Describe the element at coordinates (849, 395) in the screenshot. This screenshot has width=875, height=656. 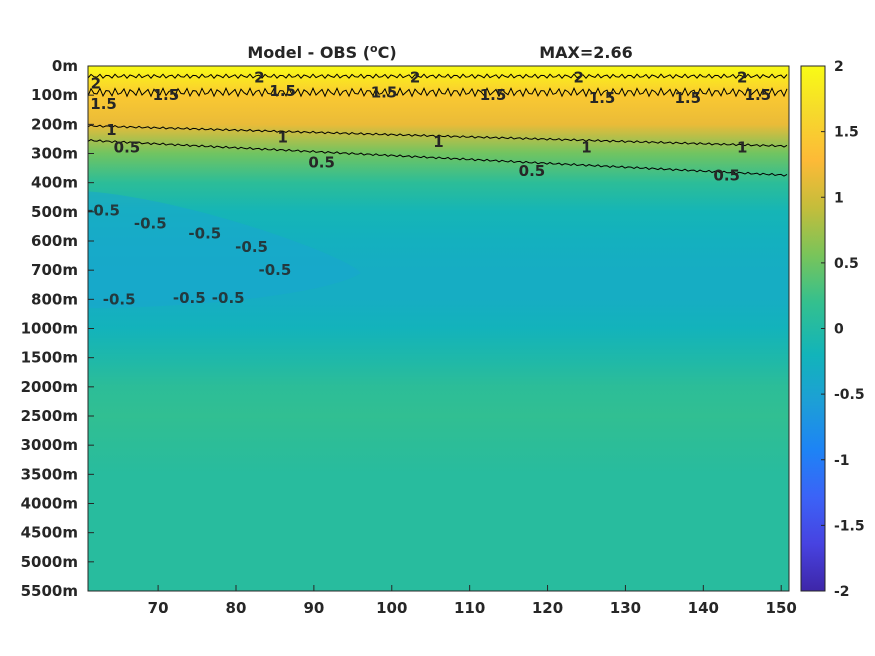
I see `colorbar-tick-label: -0.5` at that location.